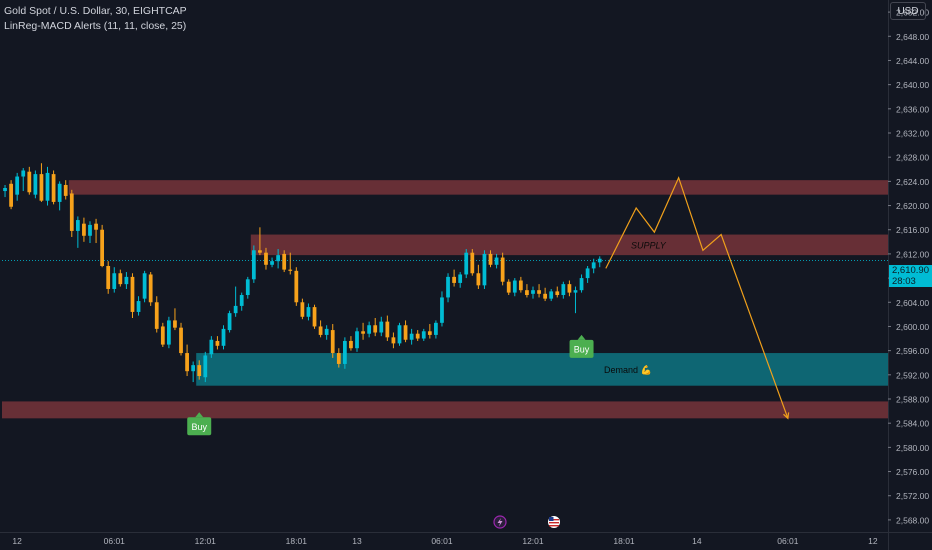 The image size is (932, 550). What do you see at coordinates (912, 351) in the screenshot?
I see `price-tick-label: 2,596.00` at bounding box center [912, 351].